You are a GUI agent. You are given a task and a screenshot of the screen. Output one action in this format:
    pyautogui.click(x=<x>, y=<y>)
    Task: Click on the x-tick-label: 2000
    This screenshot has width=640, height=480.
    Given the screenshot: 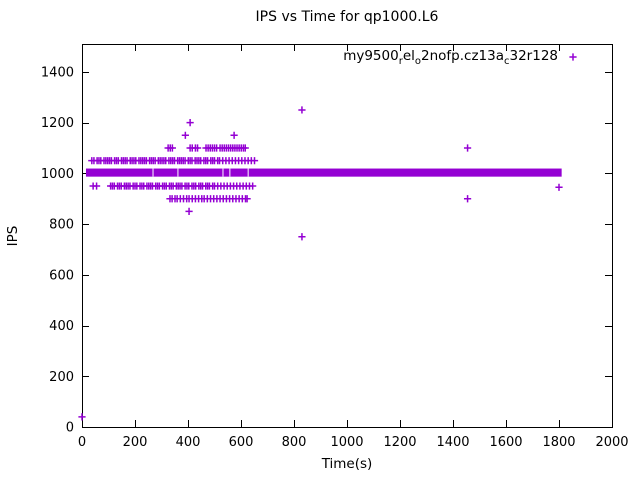 What is the action you would take?
    pyautogui.click(x=611, y=442)
    